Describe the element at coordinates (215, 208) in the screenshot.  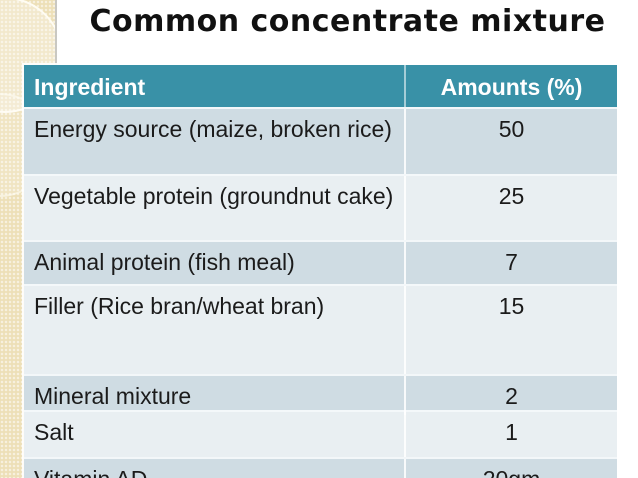
I see `ingredient-cell: Vegetable protein (groundnut cake)` at that location.